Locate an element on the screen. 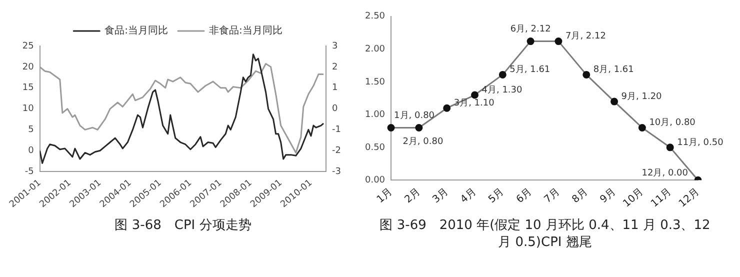 The width and height of the screenshot is (740, 277). data-label: 5月, 1.61 is located at coordinates (530, 70).